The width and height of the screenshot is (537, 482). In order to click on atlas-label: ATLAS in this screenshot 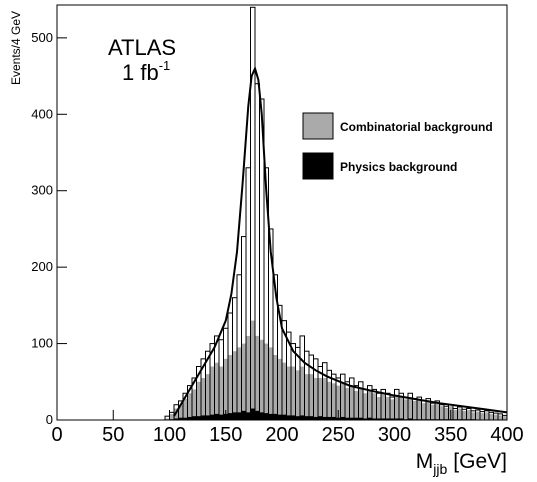, I will do `click(142, 47)`.